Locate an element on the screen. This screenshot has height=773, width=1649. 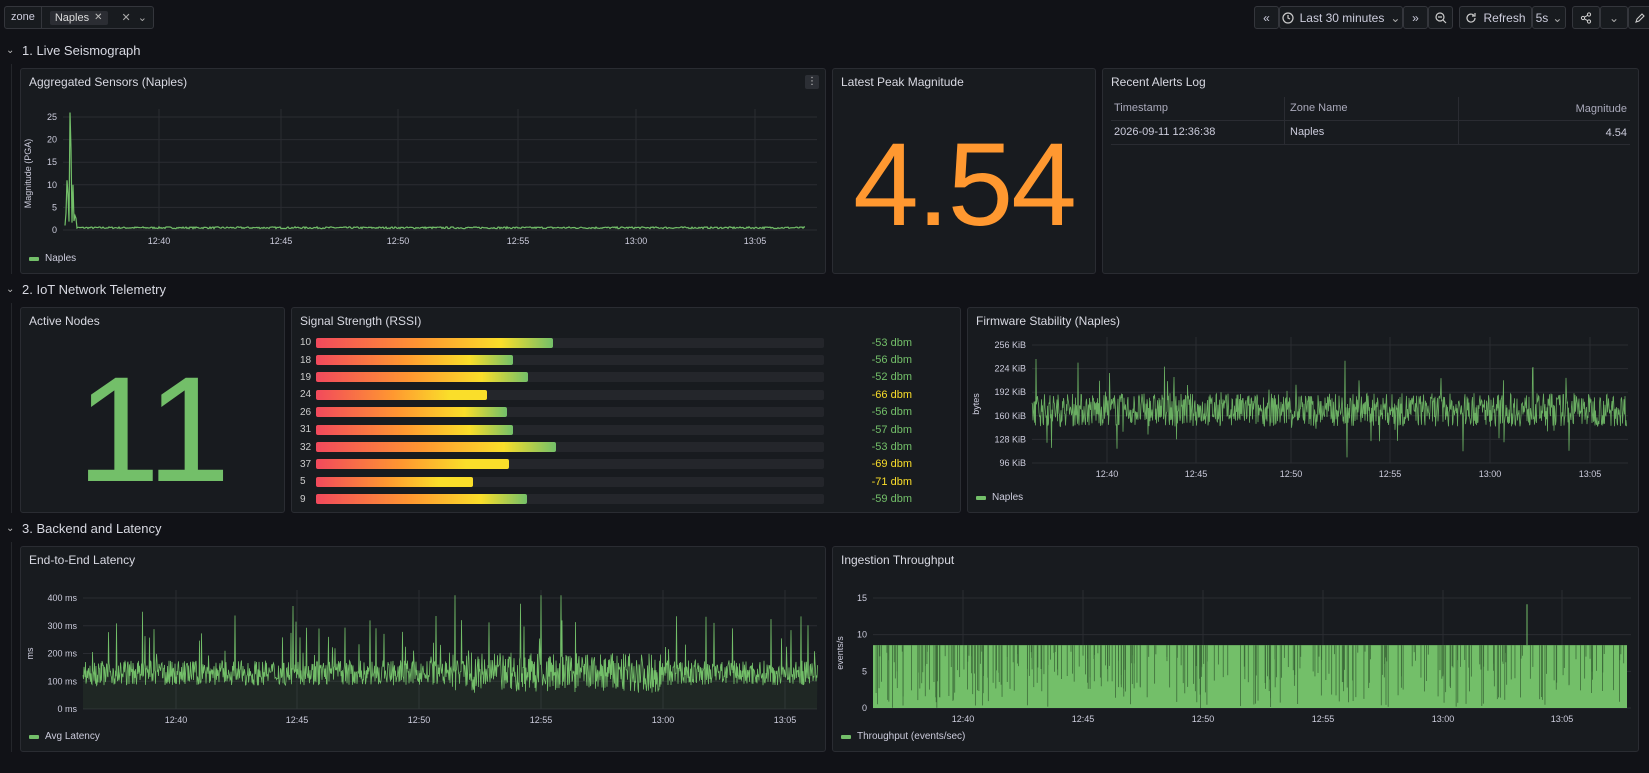
zoom-out-icon is located at coordinates (1440, 17).